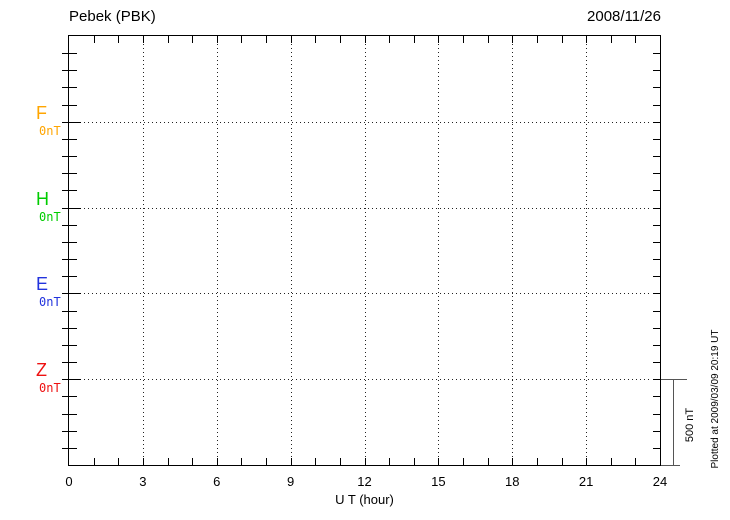 The height and width of the screenshot is (520, 730). I want to click on x-tick-label: 15, so click(438, 481).